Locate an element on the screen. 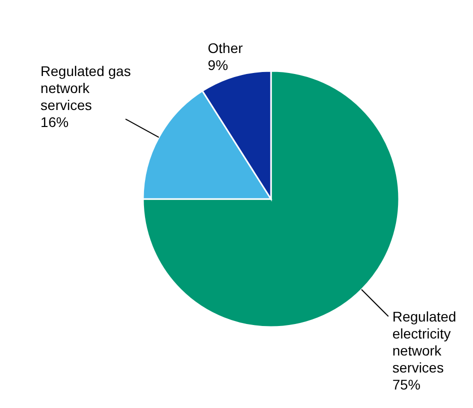  data-label: 75% is located at coordinates (406, 384).